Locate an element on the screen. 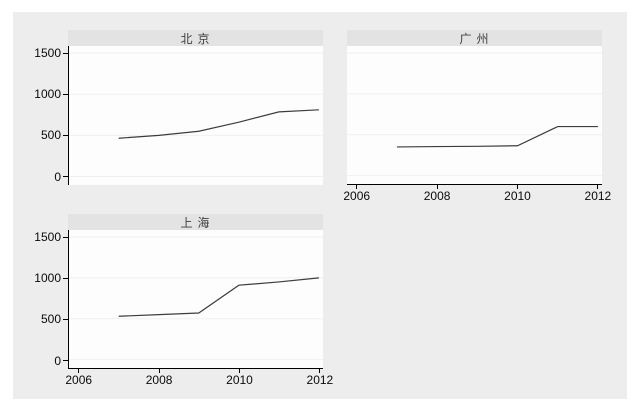  panel-title-strip-shanghai: 上 海 is located at coordinates (195, 222).